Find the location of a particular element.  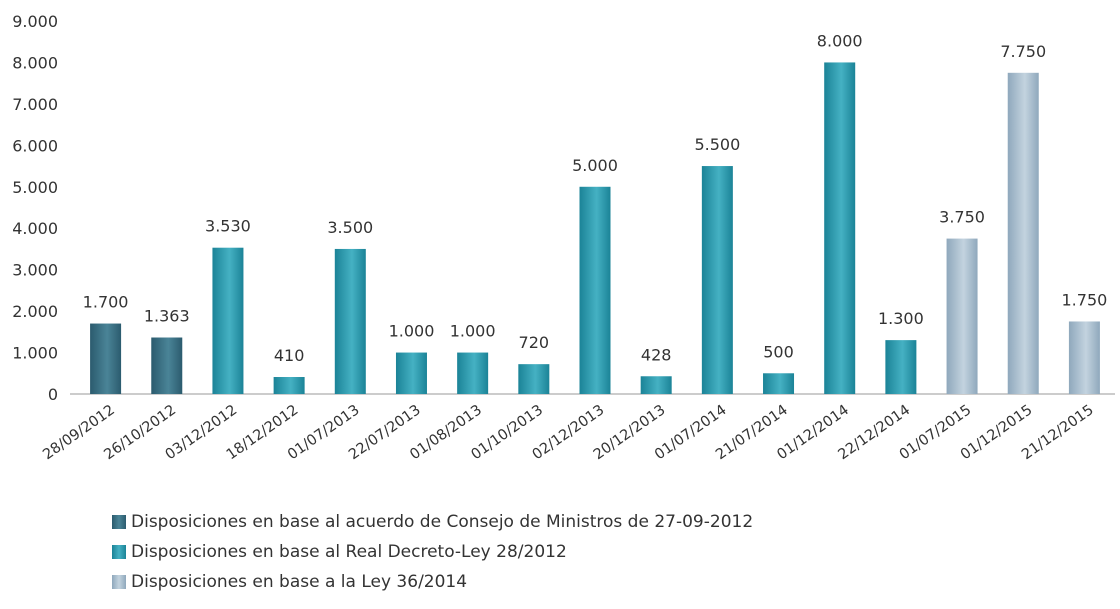

y-tick-label: 1.000 is located at coordinates (35, 353).